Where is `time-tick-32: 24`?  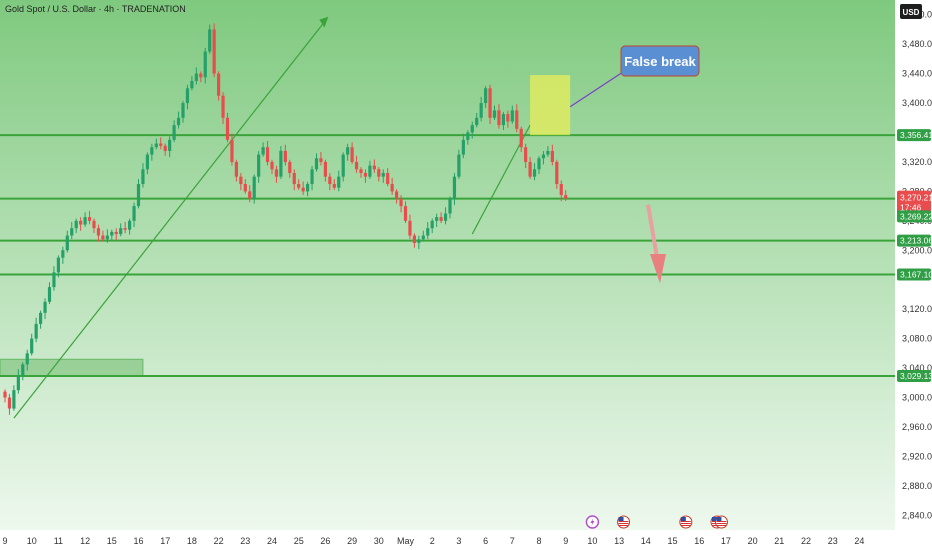 time-tick-32: 24 is located at coordinates (859, 541).